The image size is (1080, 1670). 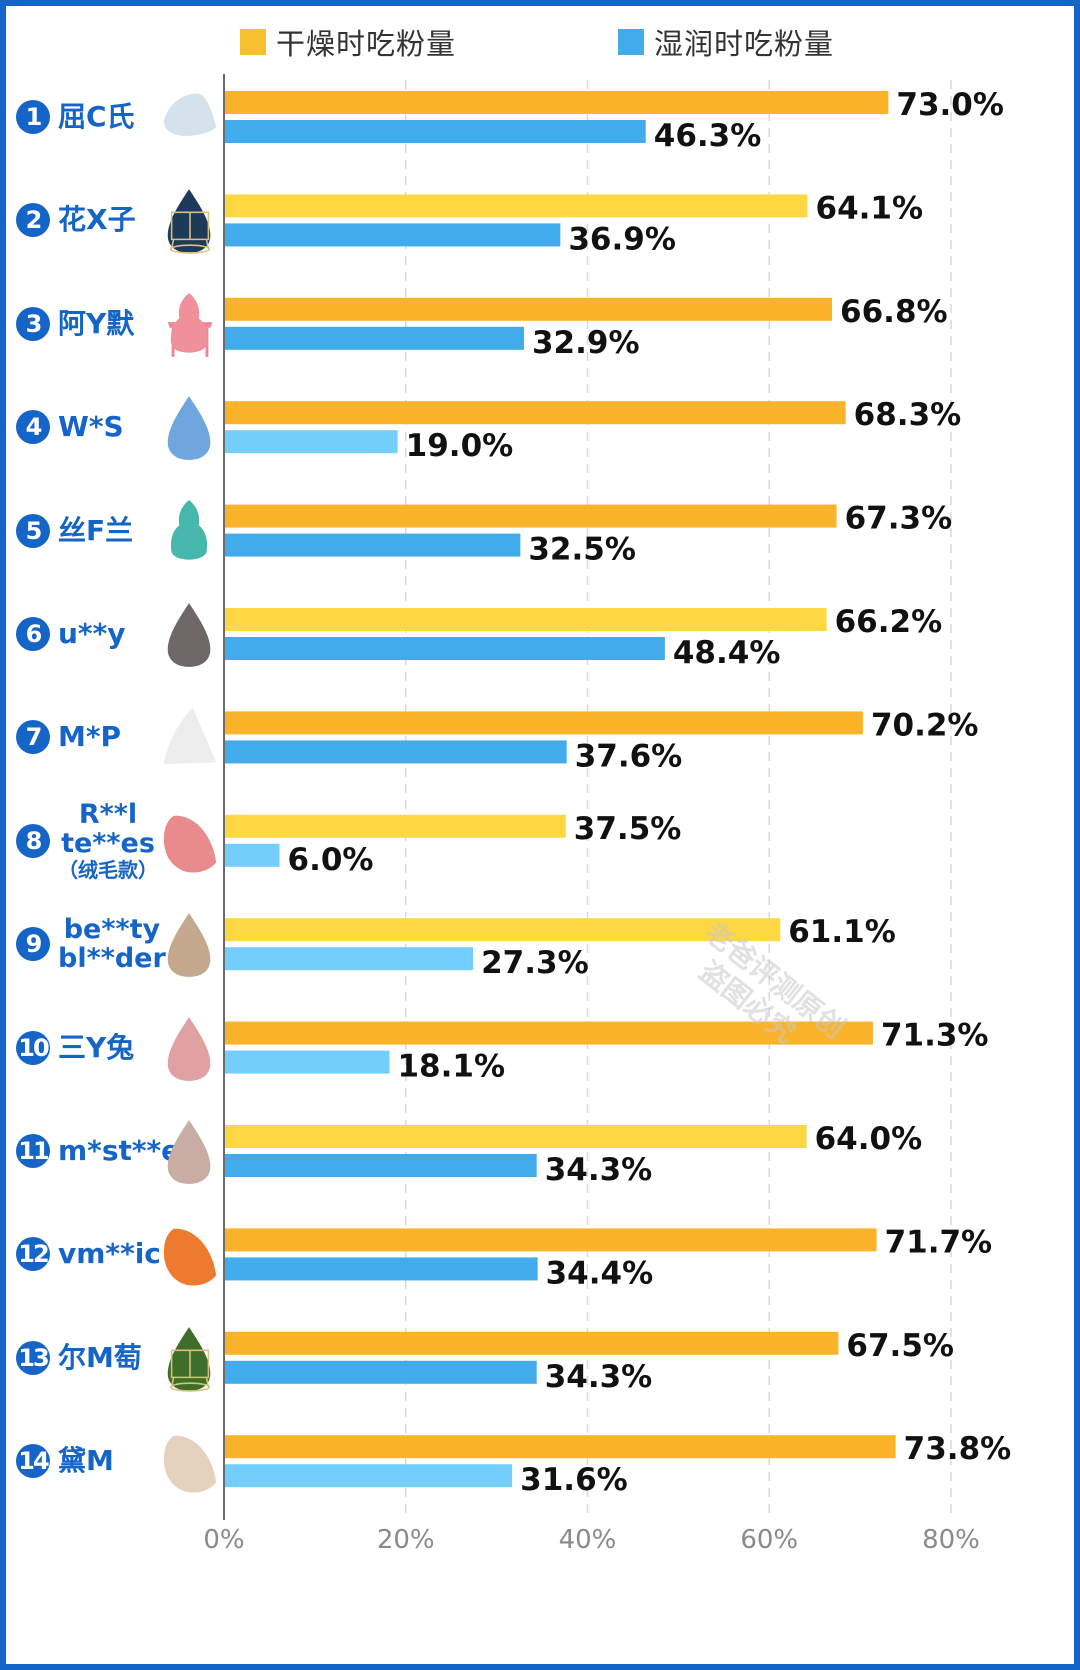 What do you see at coordinates (870, 208) in the screenshot?
I see `data-label-dry: 64.1%` at bounding box center [870, 208].